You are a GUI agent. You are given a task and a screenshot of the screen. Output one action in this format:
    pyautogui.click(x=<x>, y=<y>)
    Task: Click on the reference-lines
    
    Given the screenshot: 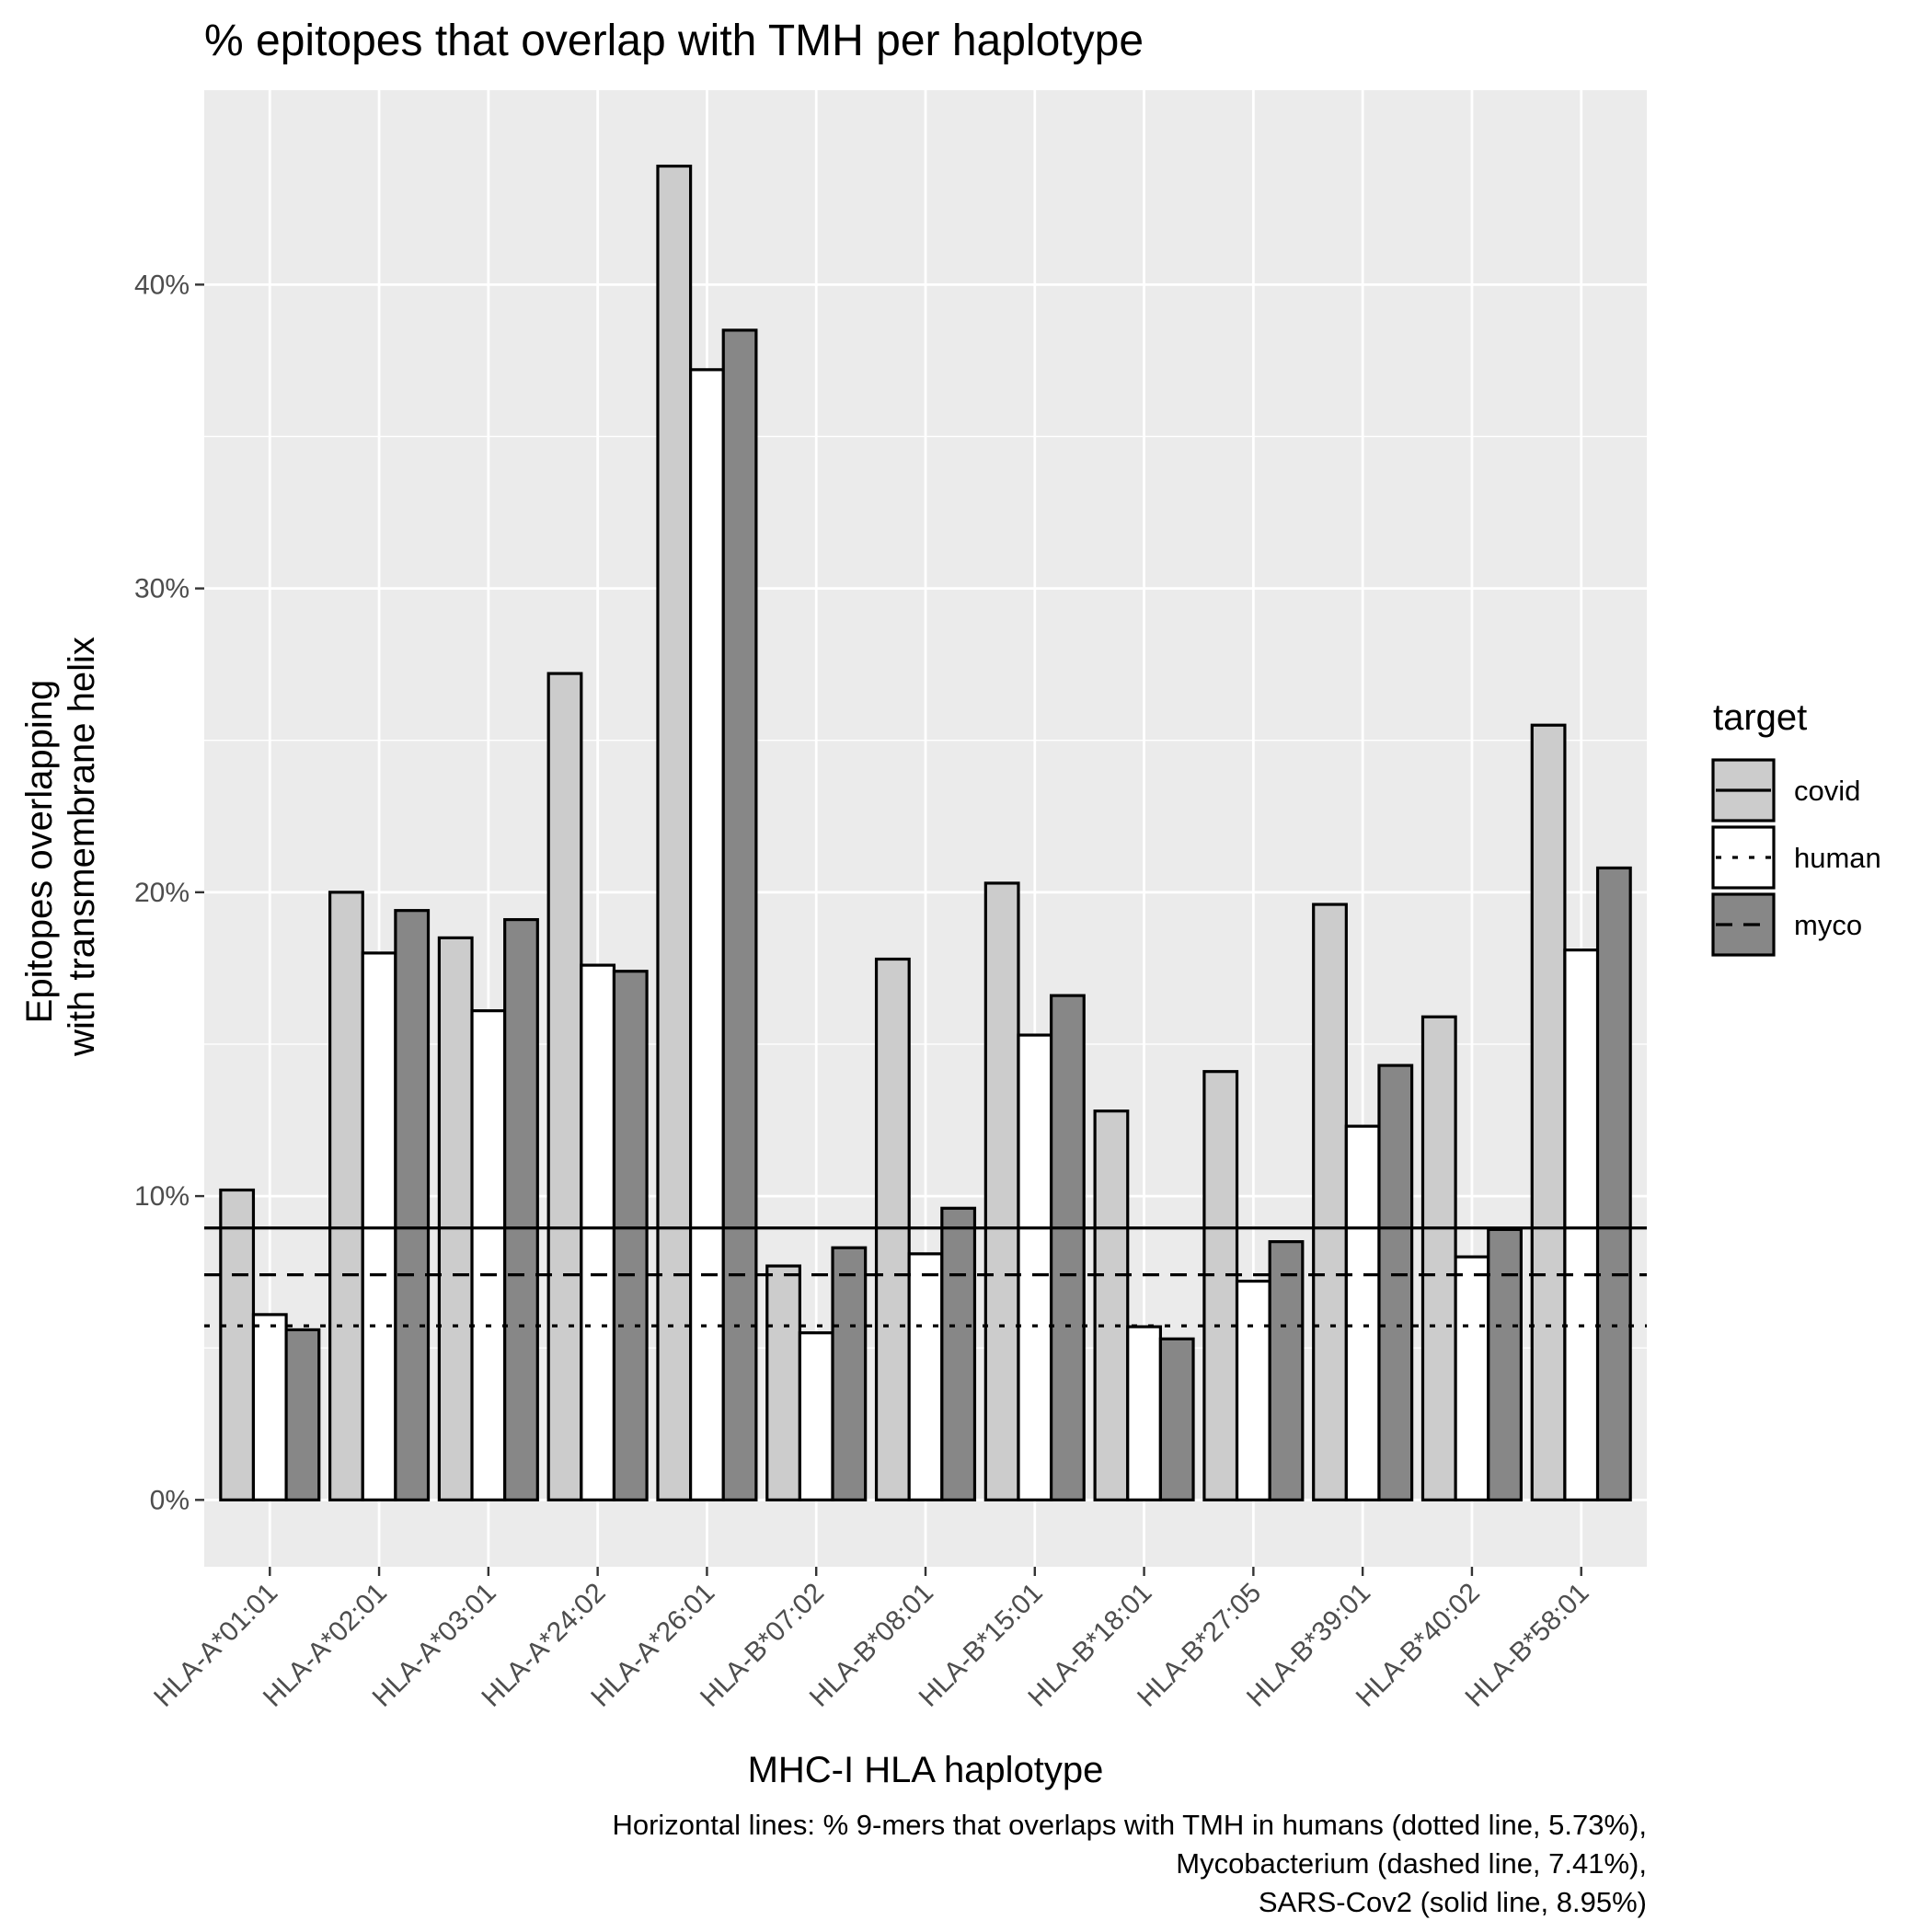 What is the action you would take?
    pyautogui.click(x=925, y=1277)
    